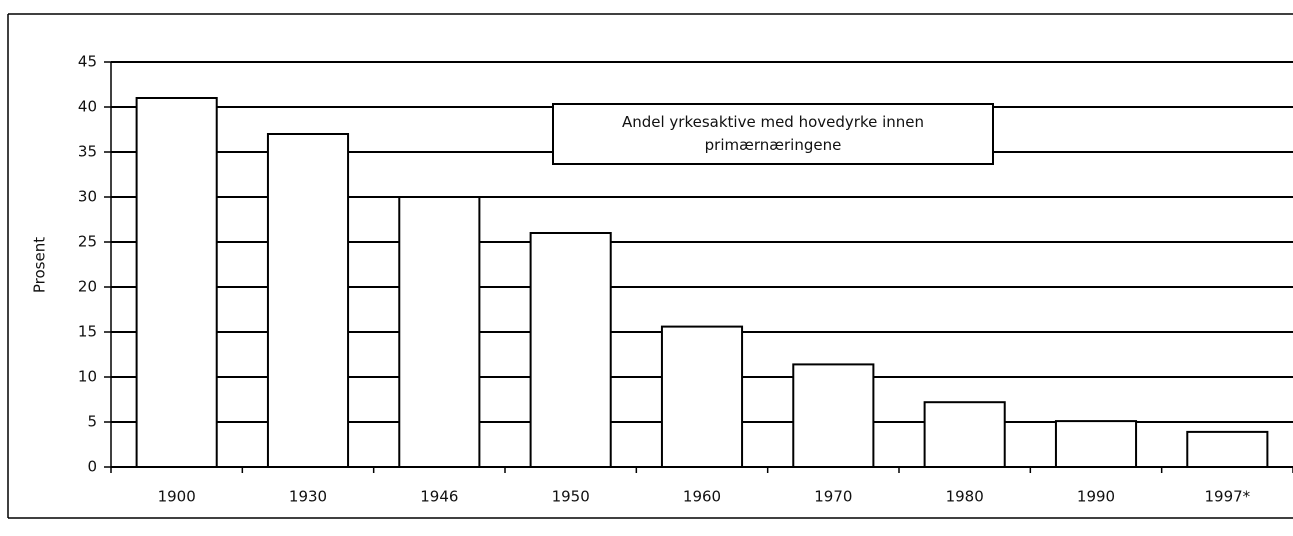 Image resolution: width=1293 pixels, height=536 pixels. I want to click on x-tick-label: 1997*, so click(1227, 497).